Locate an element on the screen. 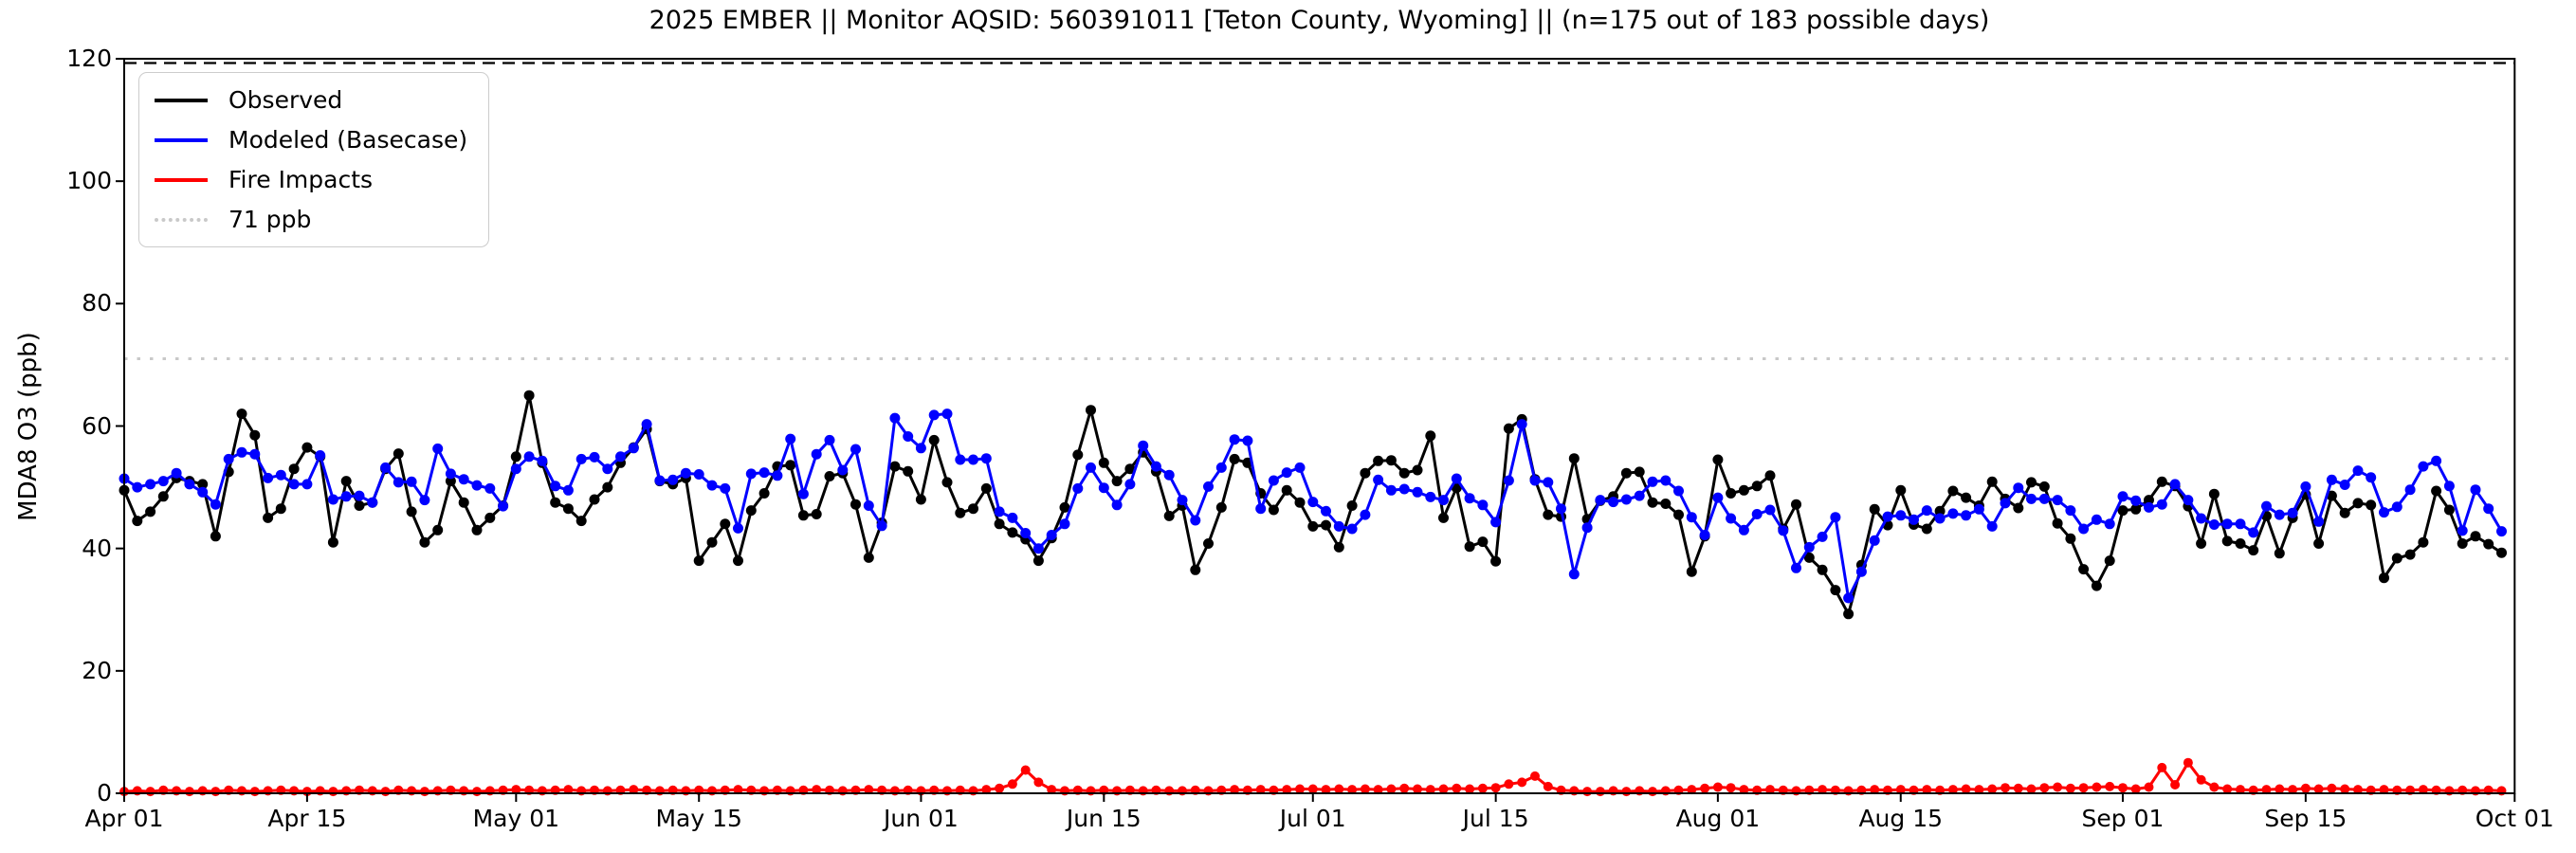  series-fire-impacts is located at coordinates (1313, 777).